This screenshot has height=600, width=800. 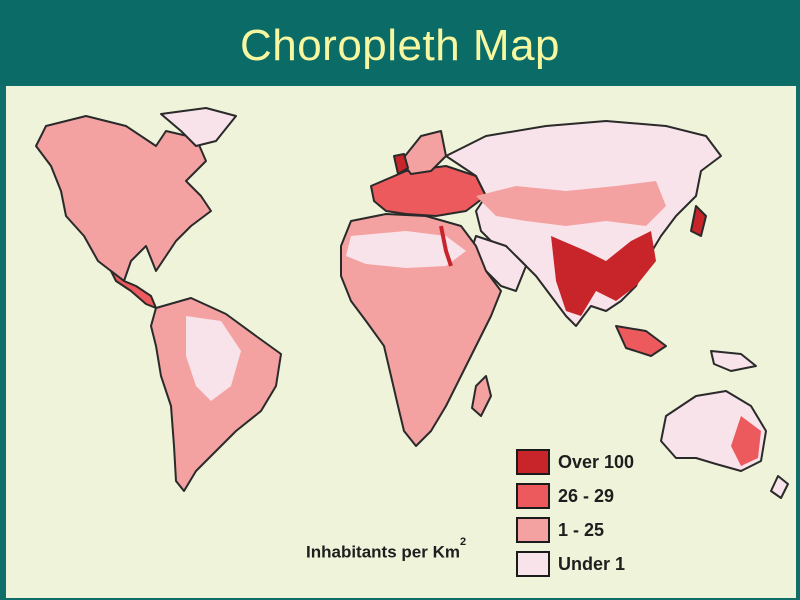 I want to click on africa, so click(x=421, y=330).